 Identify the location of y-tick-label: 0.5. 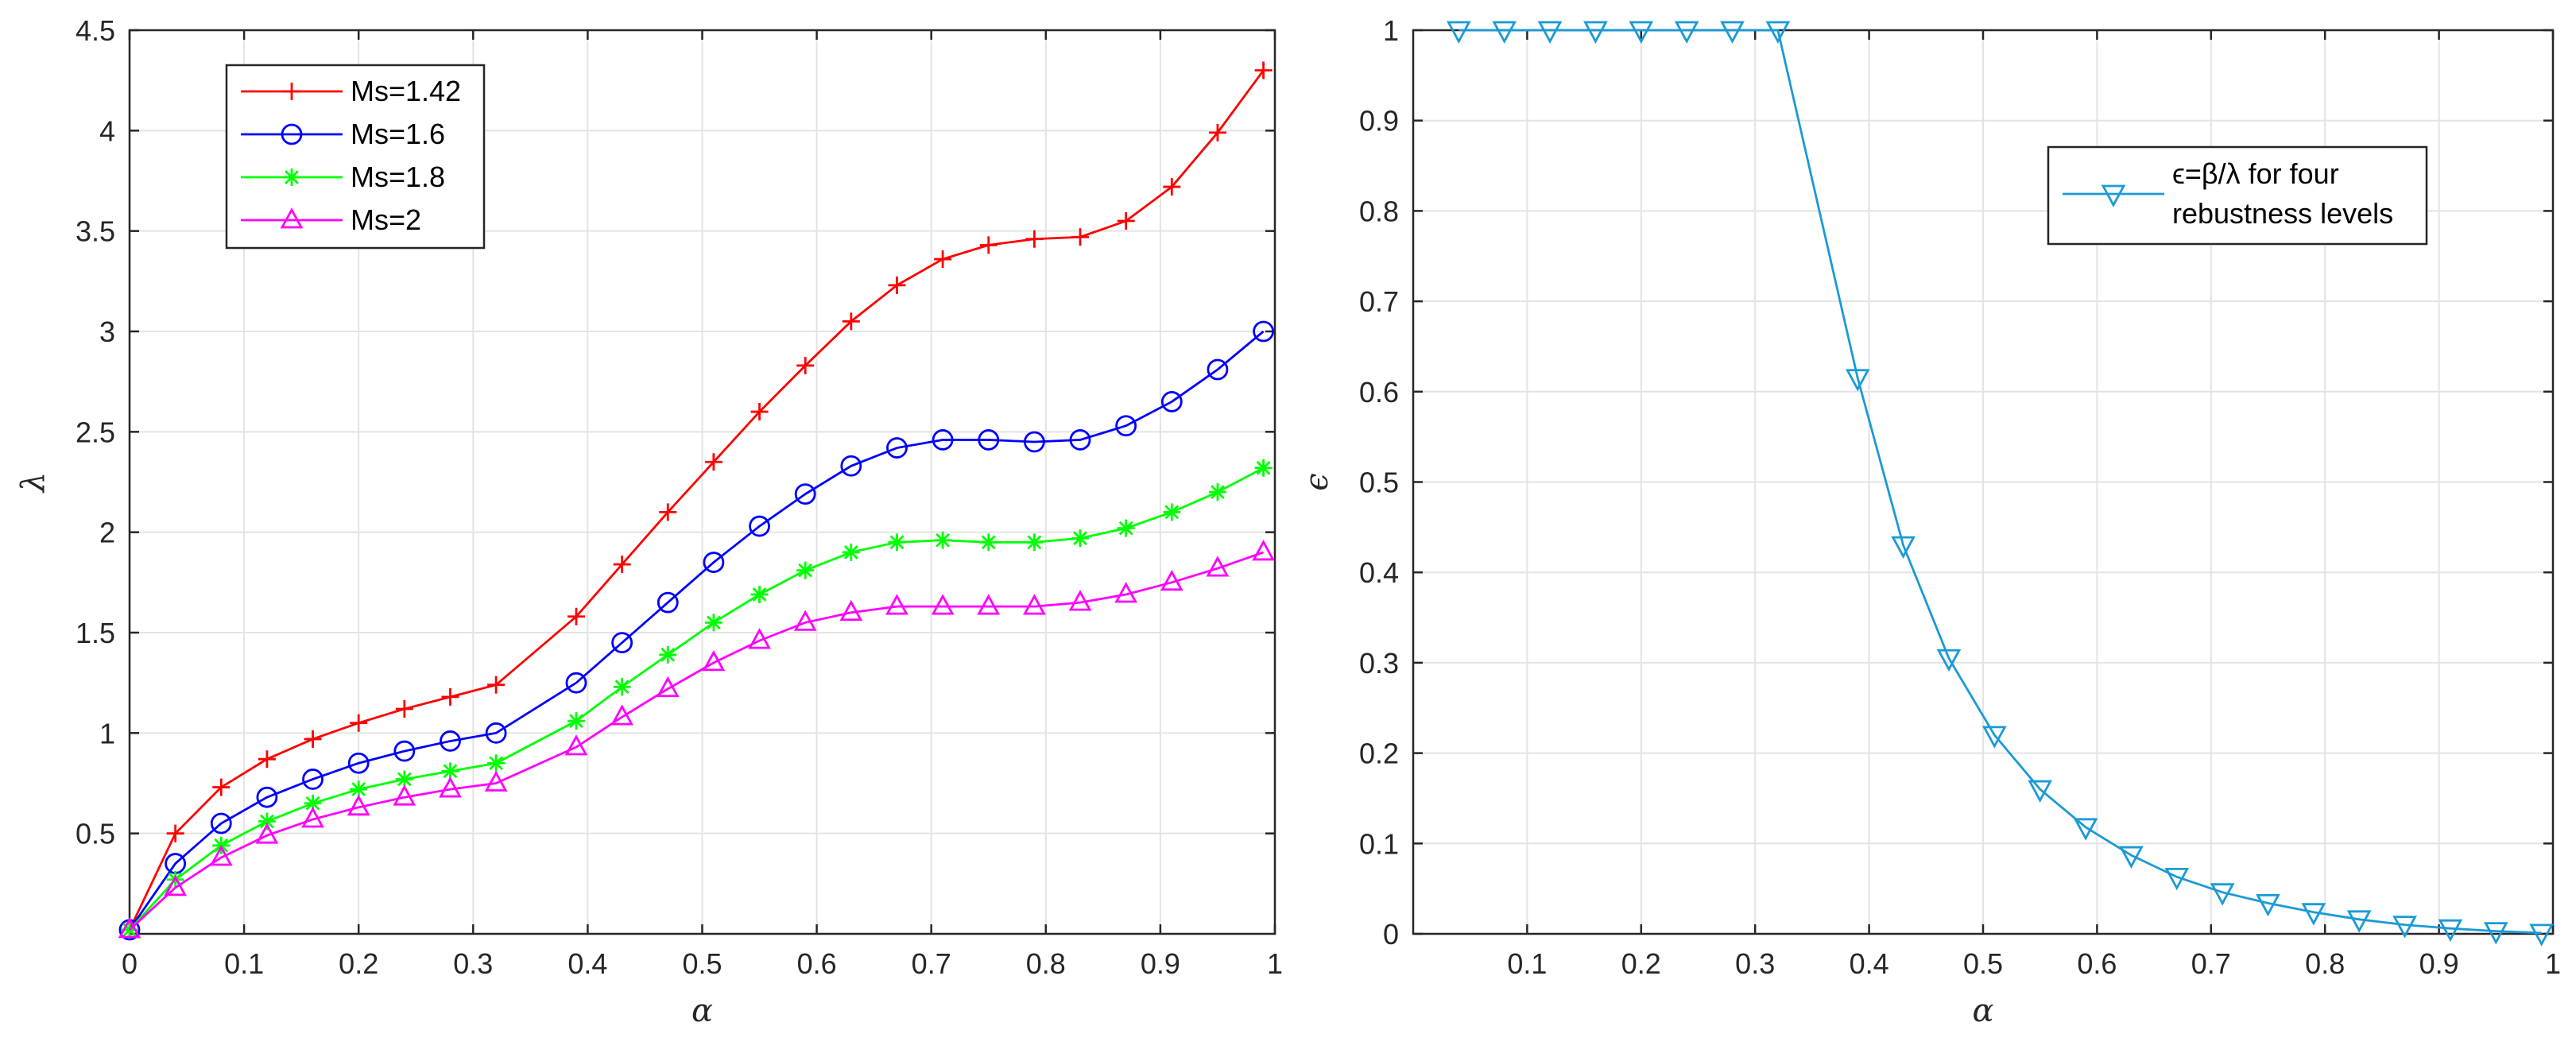
(1379, 483).